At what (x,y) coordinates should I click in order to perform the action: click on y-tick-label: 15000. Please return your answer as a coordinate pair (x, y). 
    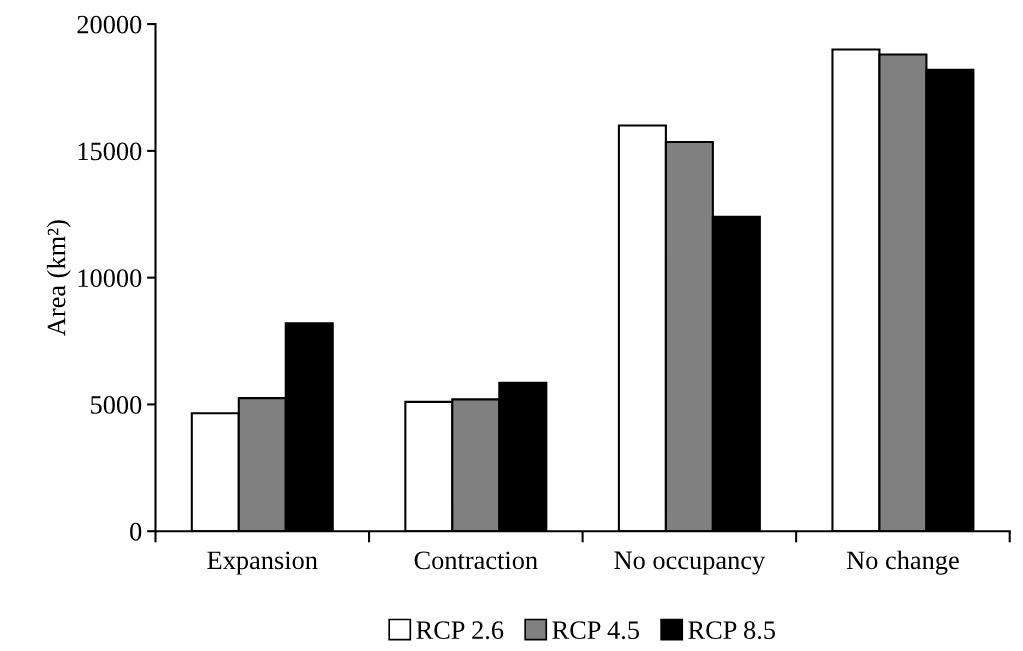
    Looking at the image, I should click on (110, 151).